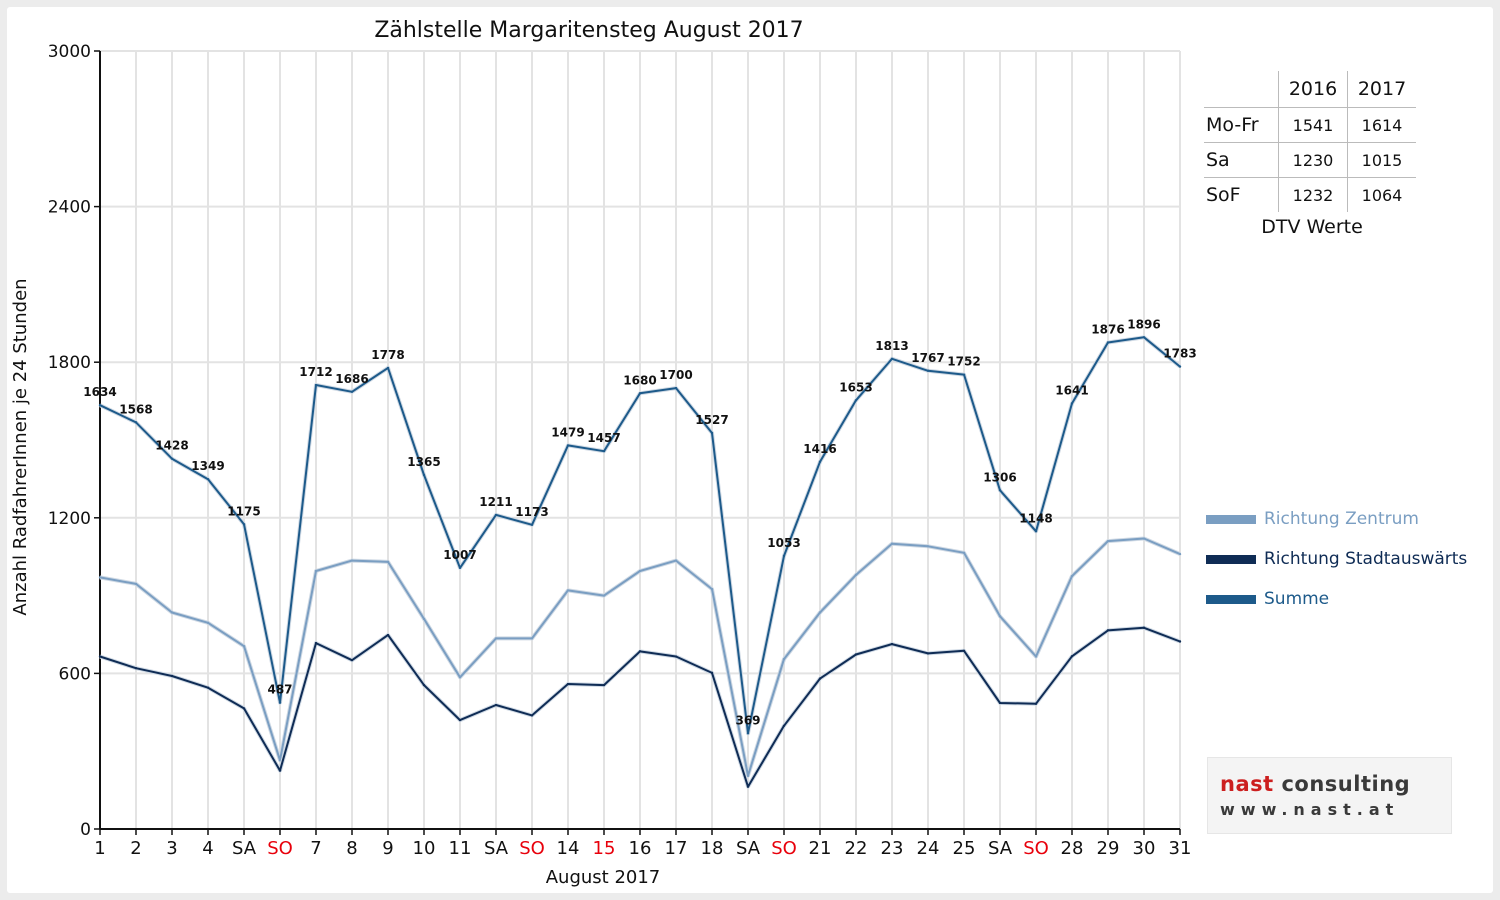 This screenshot has width=1500, height=900. What do you see at coordinates (1231, 559) in the screenshot?
I see `legend-swatch-stadtauswaerts` at bounding box center [1231, 559].